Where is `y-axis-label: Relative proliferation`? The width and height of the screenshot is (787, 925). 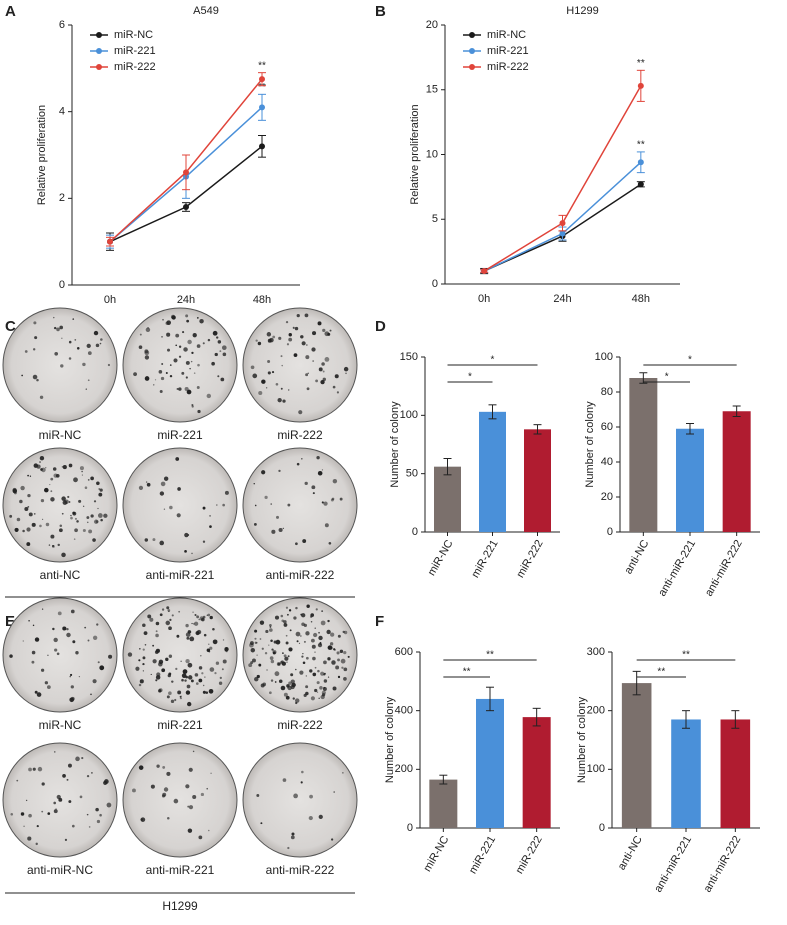 y-axis-label: Relative proliferation is located at coordinates (42, 155).